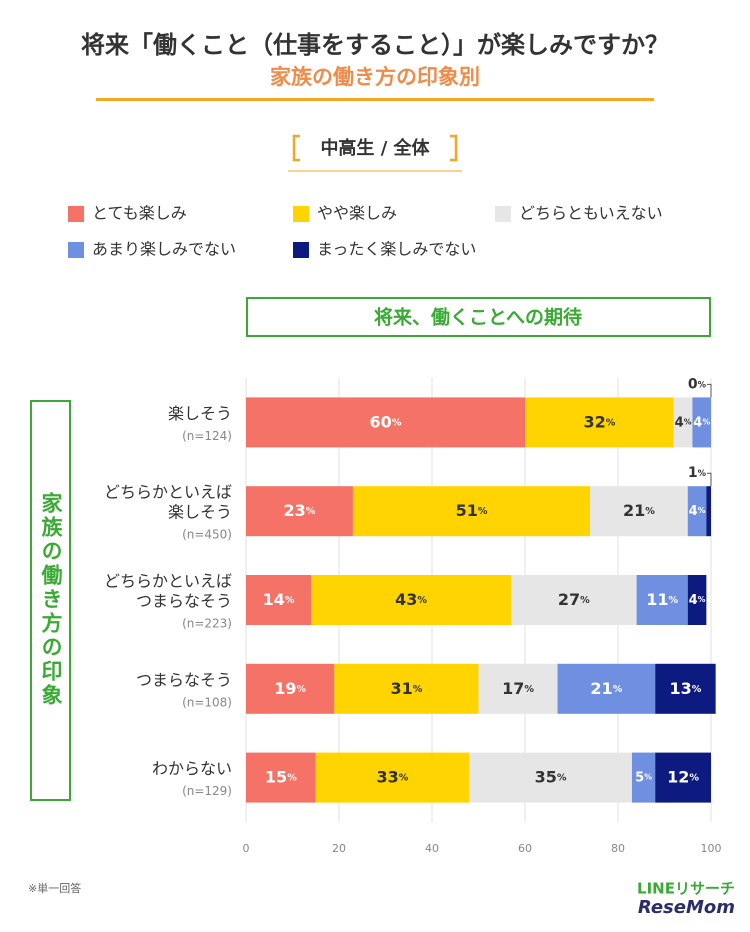  I want to click on legend-label: どちらともいえない, so click(591, 213).